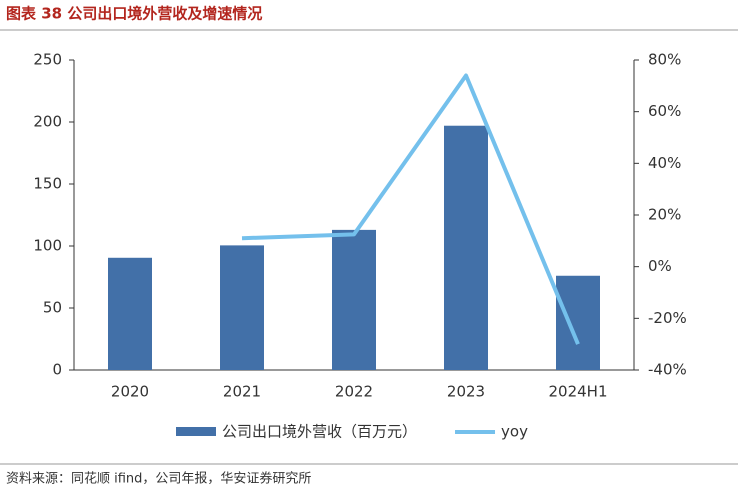  What do you see at coordinates (667, 318) in the screenshot?
I see `y2-tick-label: -20%` at bounding box center [667, 318].